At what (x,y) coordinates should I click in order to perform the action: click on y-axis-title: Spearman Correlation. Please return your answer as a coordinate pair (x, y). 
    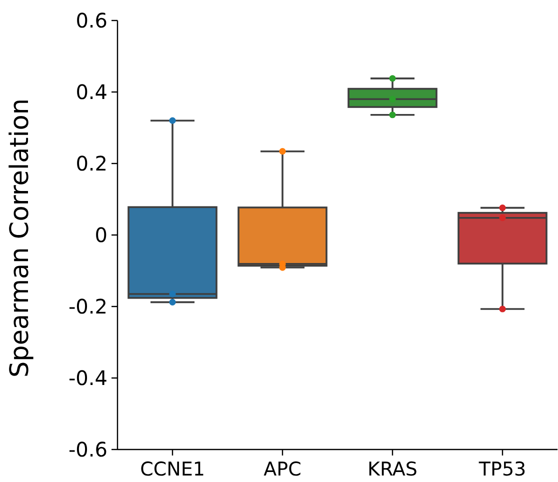
    Looking at the image, I should click on (20, 238).